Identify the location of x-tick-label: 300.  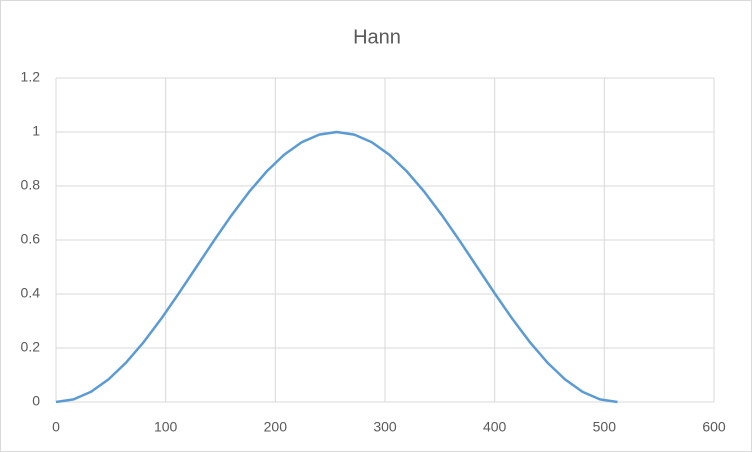
(385, 427).